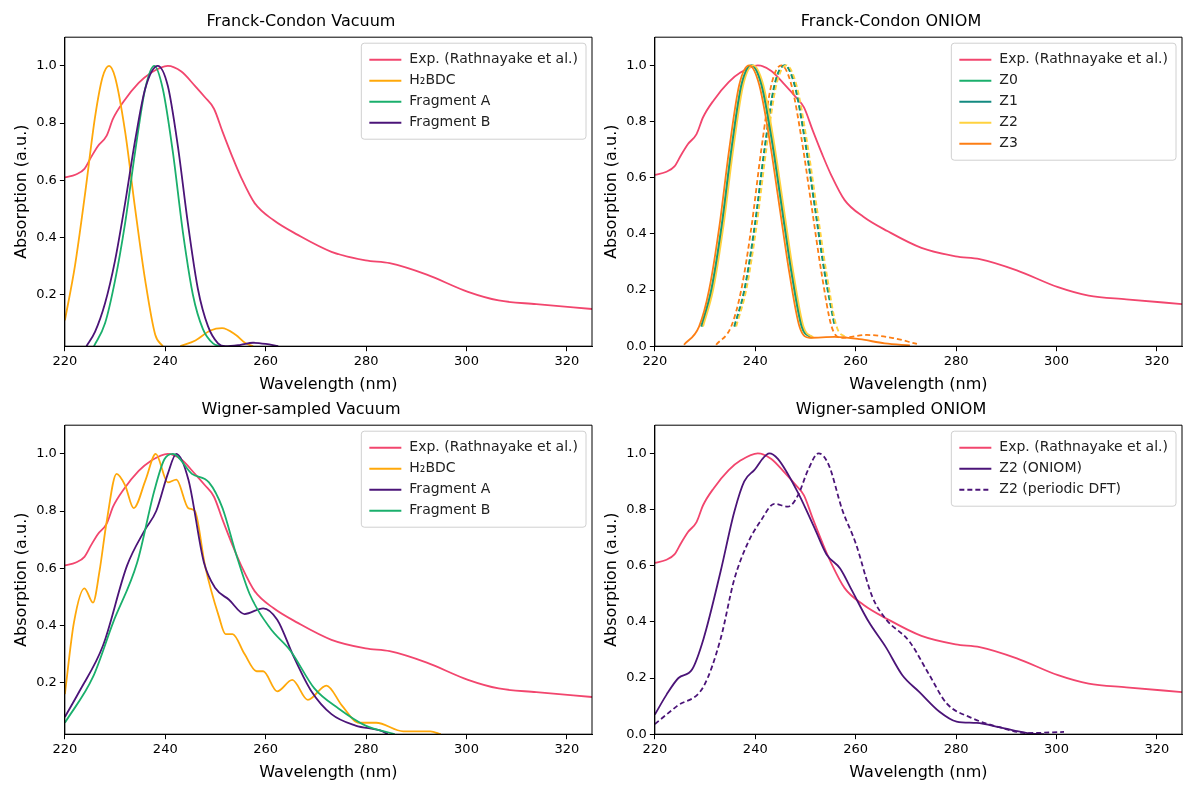 The image size is (1190, 793). Describe the element at coordinates (301, 408) in the screenshot. I see `chart-title: Wigner-sampled Vacuum` at that location.